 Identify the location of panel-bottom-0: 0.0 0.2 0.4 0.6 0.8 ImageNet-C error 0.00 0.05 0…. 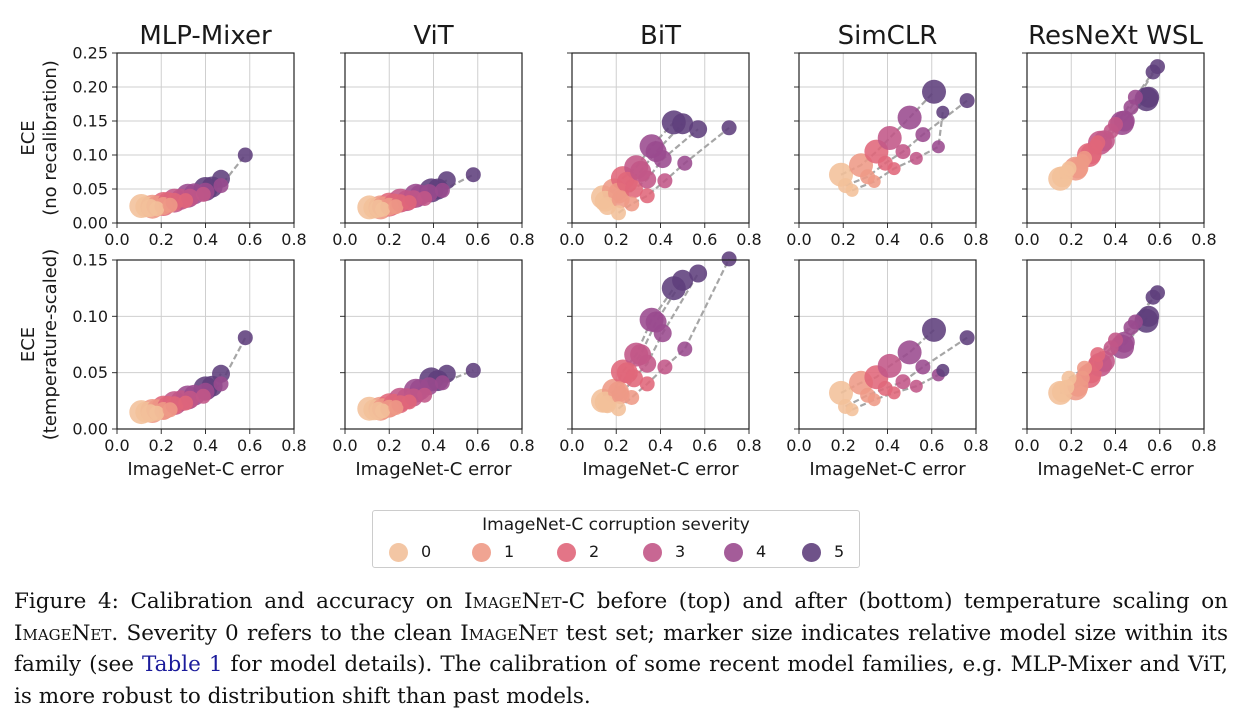
(189, 366).